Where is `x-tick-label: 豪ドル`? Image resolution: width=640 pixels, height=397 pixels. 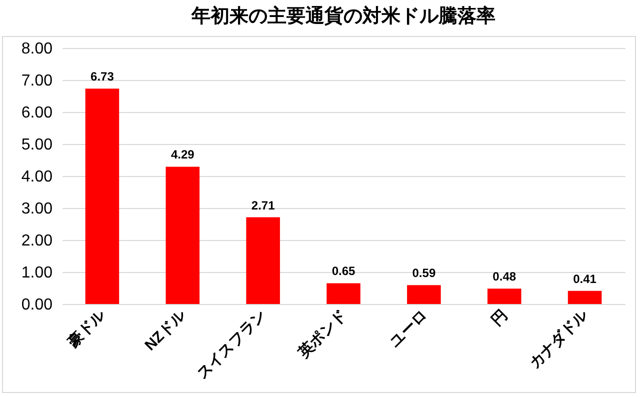
x-tick-label: 豪ドル is located at coordinates (87, 329).